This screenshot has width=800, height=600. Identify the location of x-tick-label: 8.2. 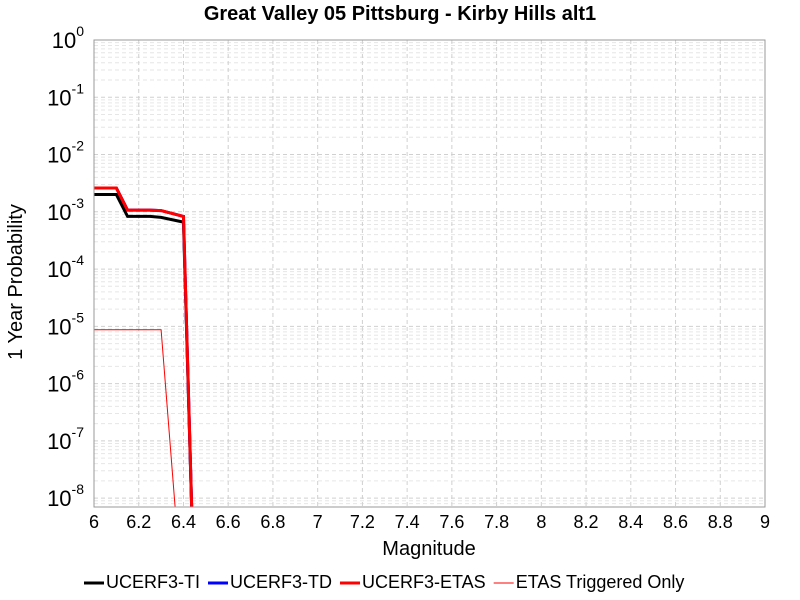
(586, 522).